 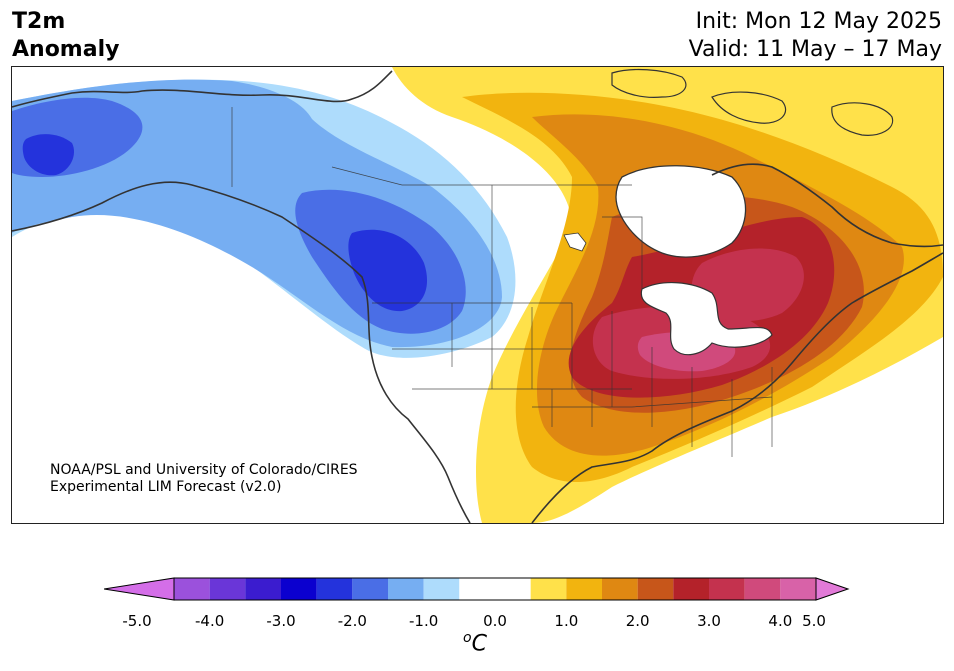 What do you see at coordinates (814, 621) in the screenshot?
I see `colorbar-tick-label: 5.0` at bounding box center [814, 621].